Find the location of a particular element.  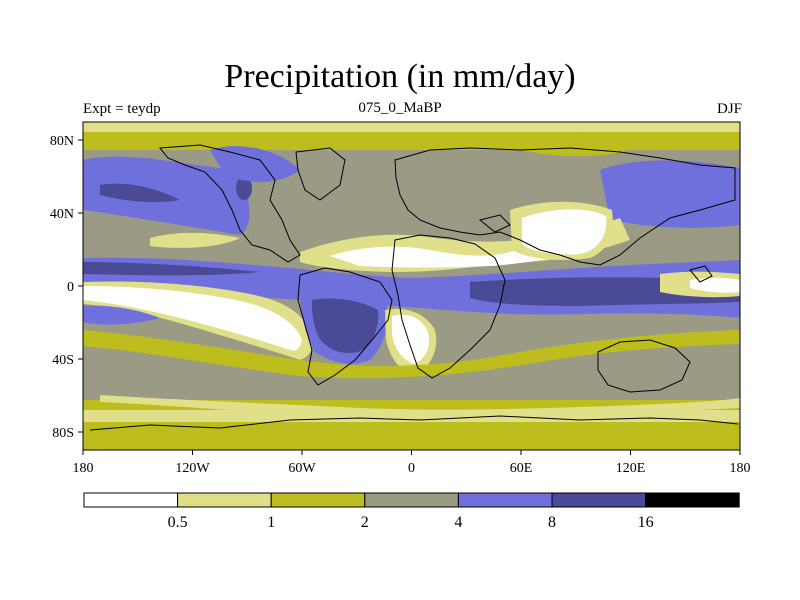

colorbar-level-label: 1 is located at coordinates (271, 522).